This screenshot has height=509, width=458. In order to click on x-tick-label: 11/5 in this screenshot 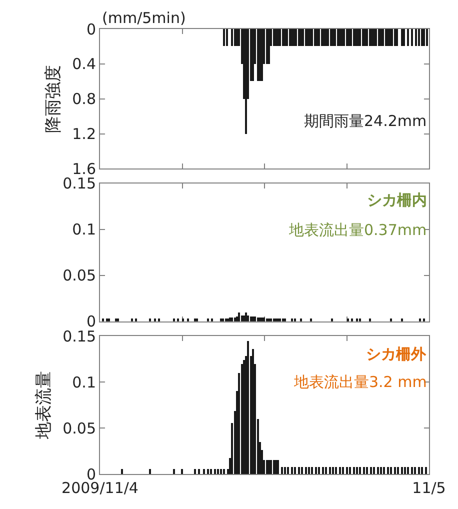, I will do `click(429, 488)`.